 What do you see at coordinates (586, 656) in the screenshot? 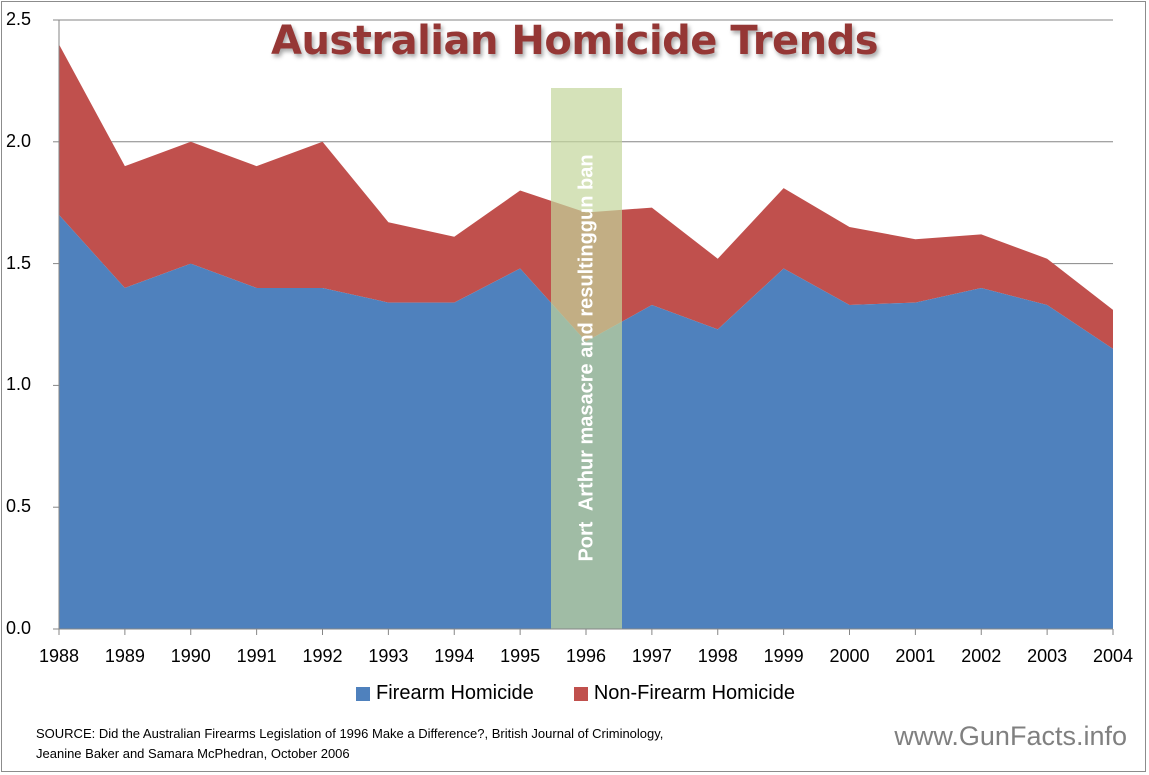
I see `x-tick-label: 1996` at bounding box center [586, 656].